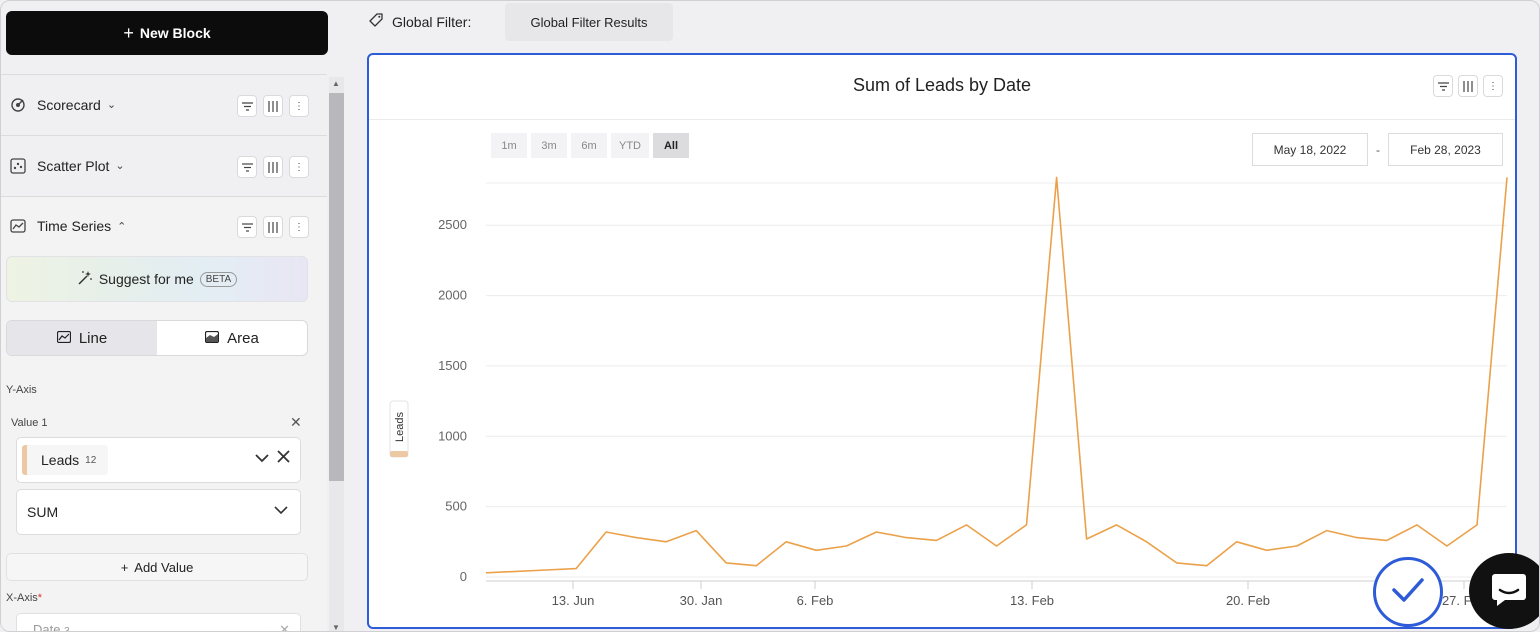 Image resolution: width=1540 pixels, height=632 pixels. Describe the element at coordinates (47, 627) in the screenshot. I see `x-field-label: Date` at that location.